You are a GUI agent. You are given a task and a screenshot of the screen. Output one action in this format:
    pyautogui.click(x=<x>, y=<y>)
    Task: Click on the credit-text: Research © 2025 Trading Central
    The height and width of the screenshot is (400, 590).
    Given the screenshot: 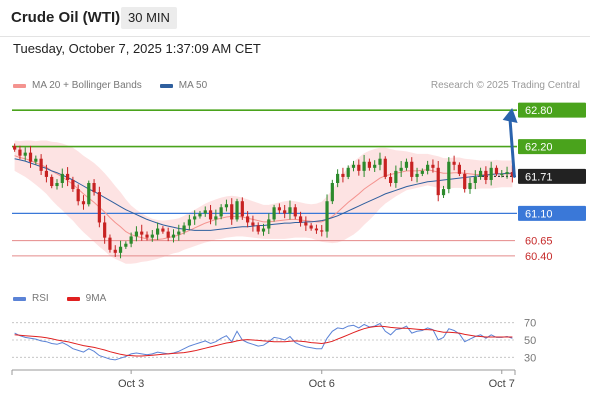 What is the action you would take?
    pyautogui.click(x=505, y=85)
    